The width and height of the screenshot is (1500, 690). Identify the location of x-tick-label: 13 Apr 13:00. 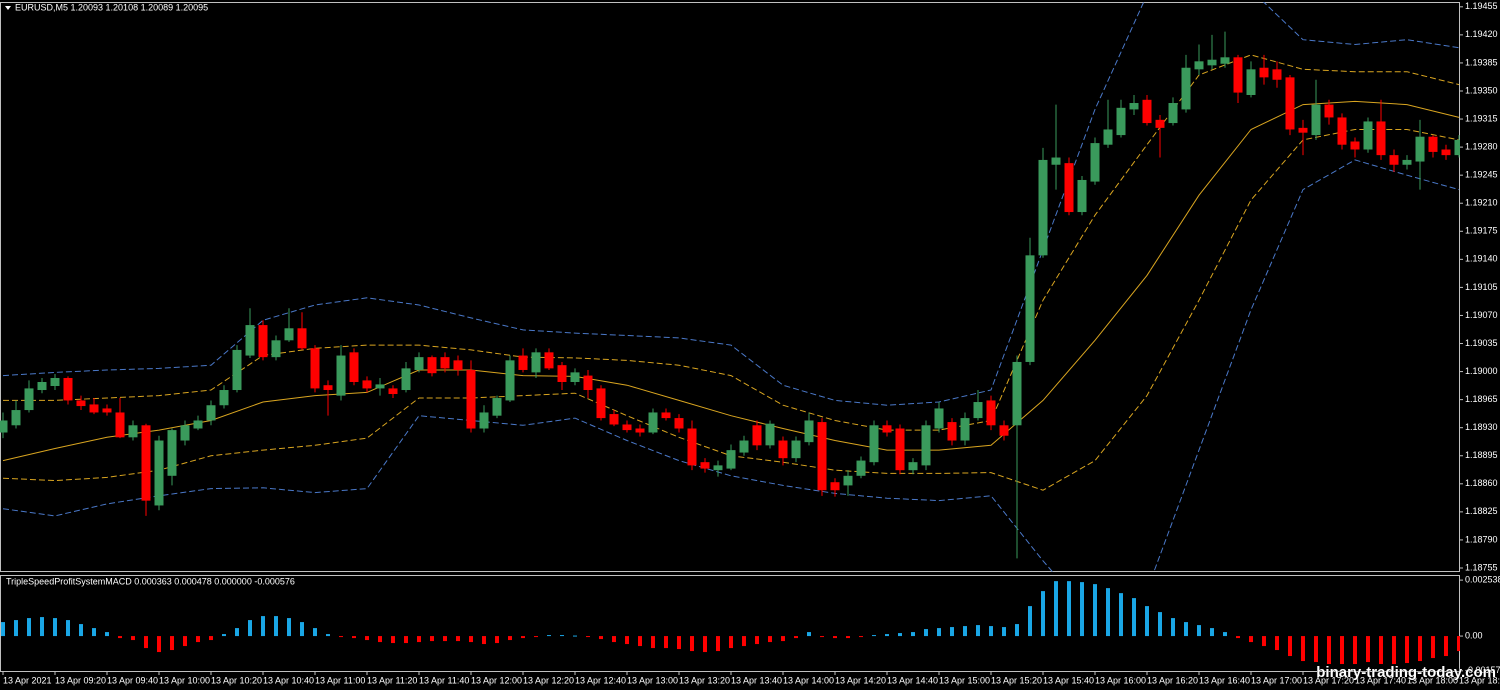
(652, 680).